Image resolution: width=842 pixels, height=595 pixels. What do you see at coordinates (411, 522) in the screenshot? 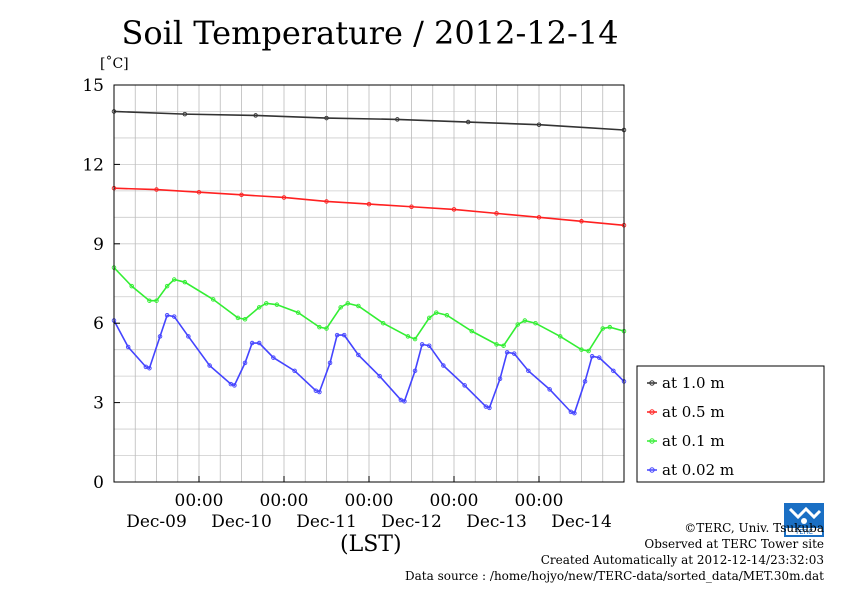
I see `x-tick-date-label: Dec-12` at bounding box center [411, 522].